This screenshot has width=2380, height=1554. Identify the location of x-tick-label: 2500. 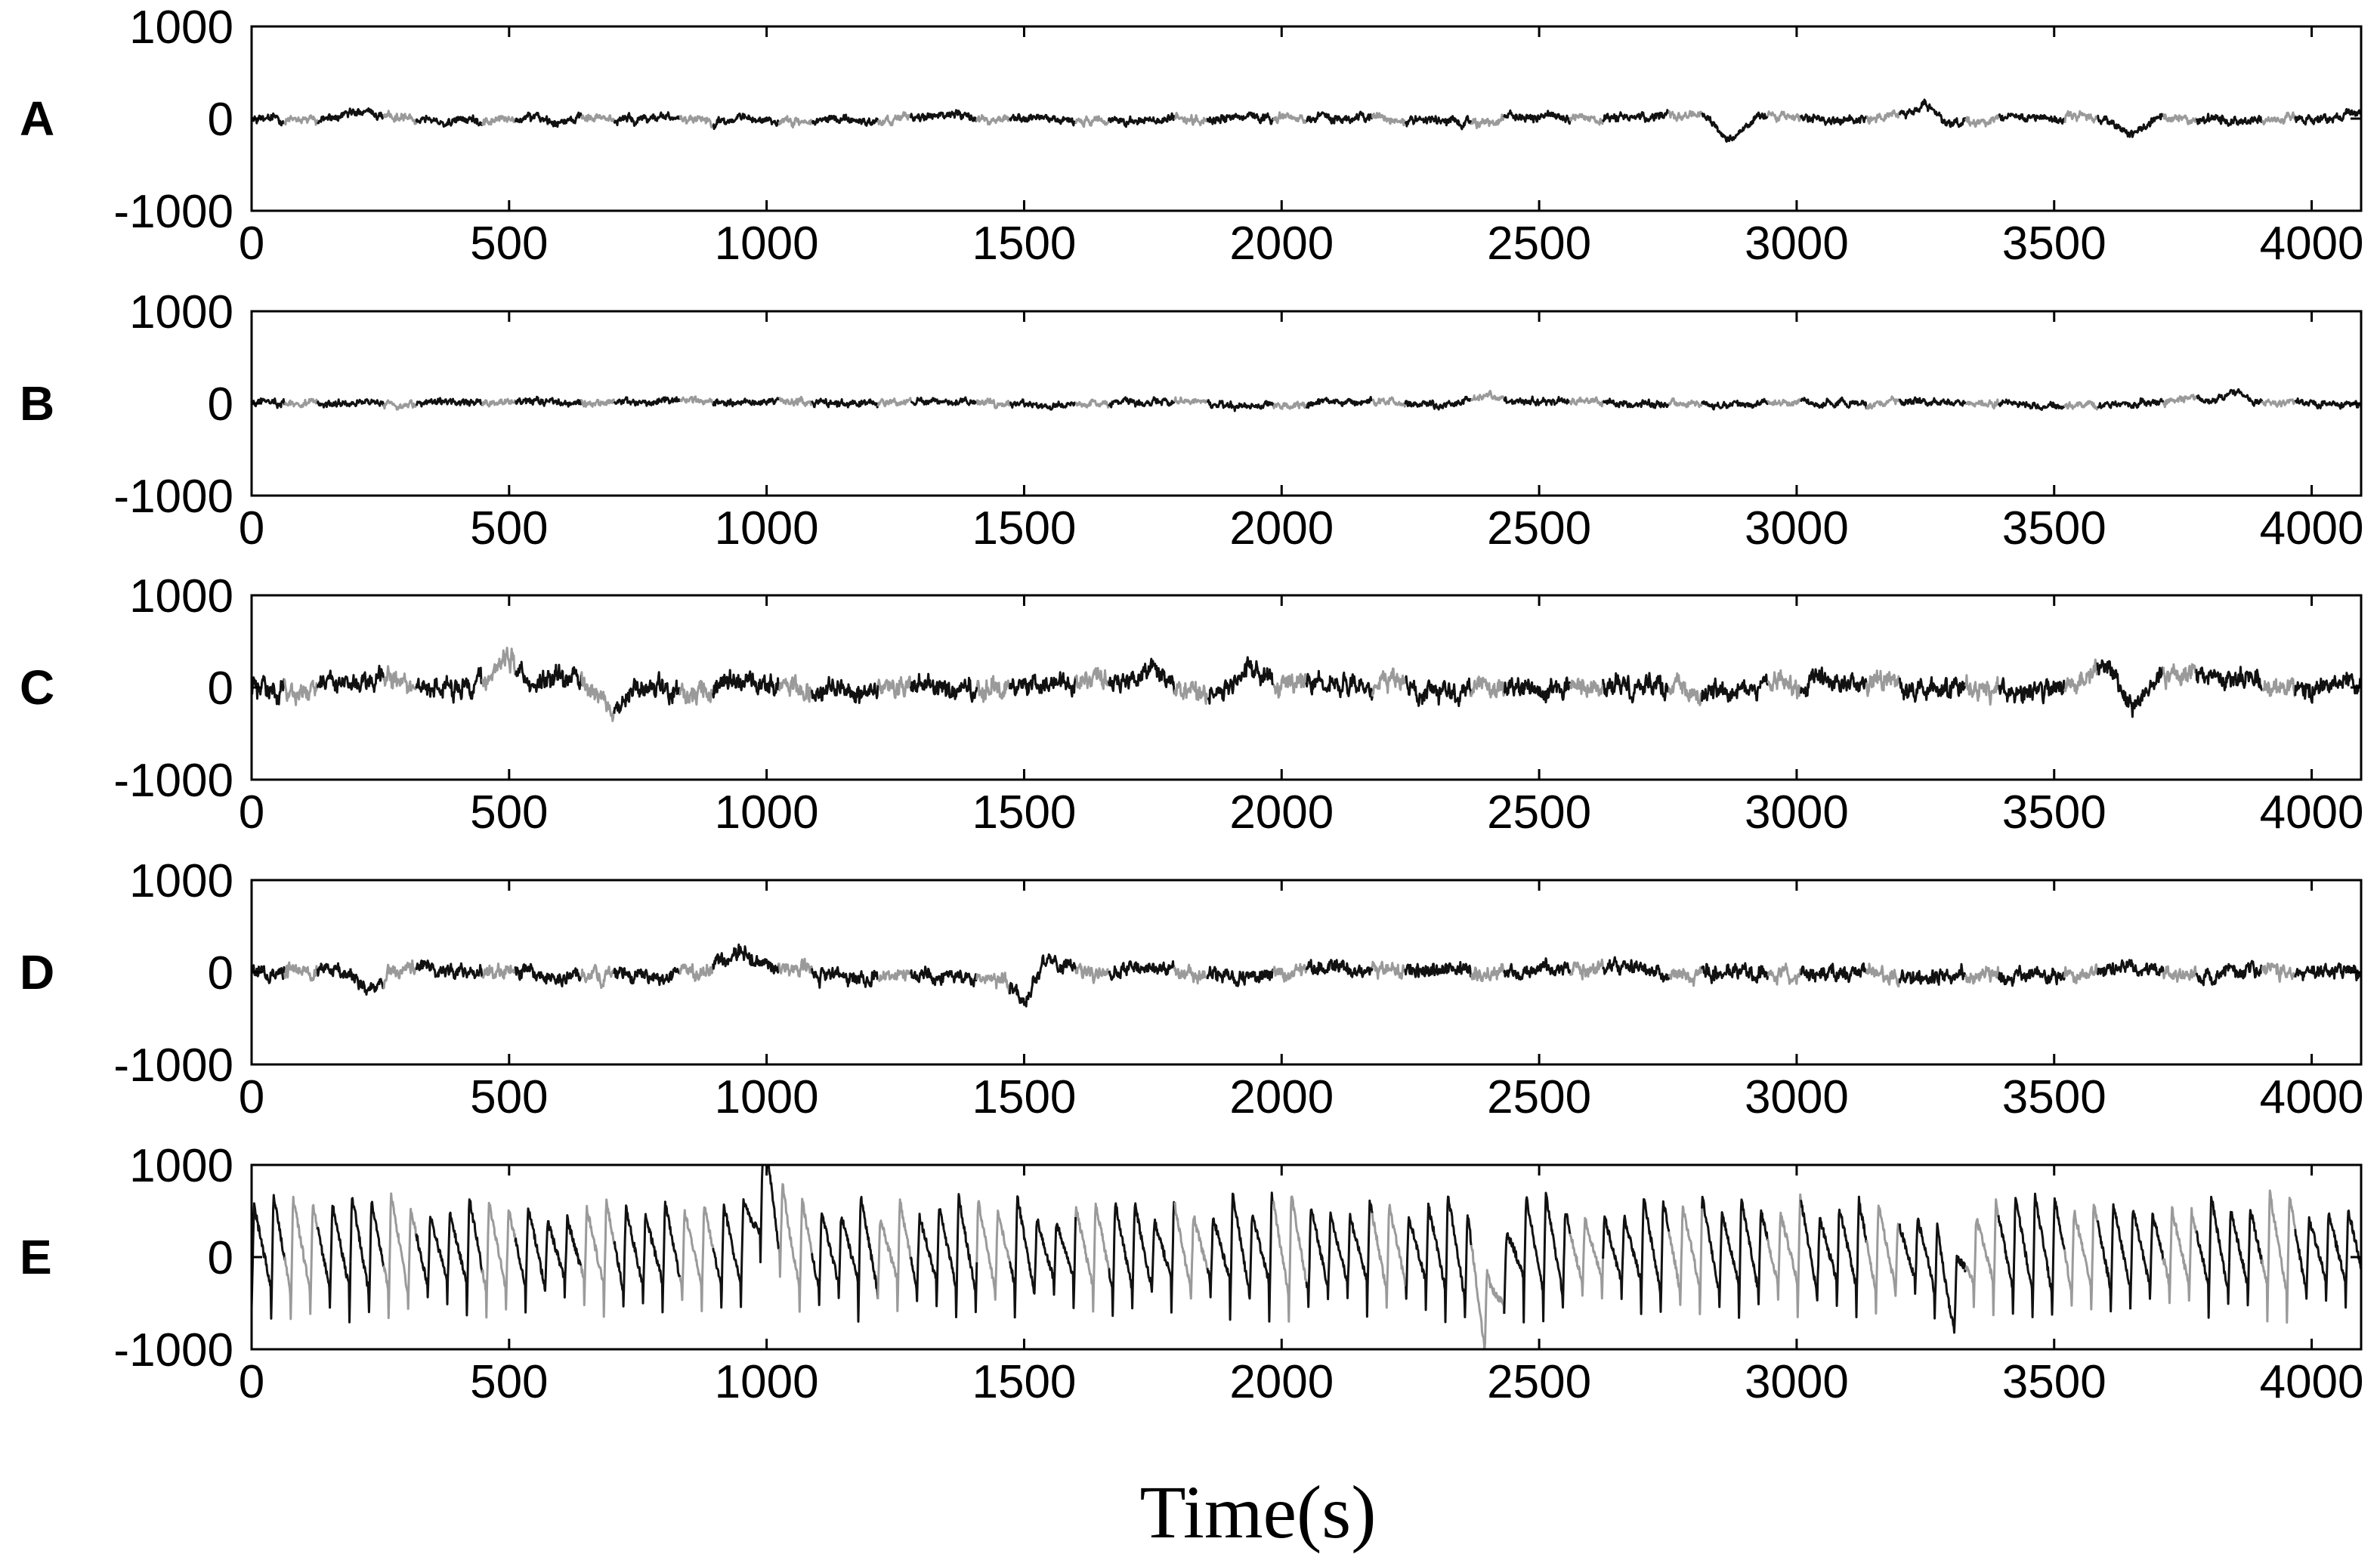
(1539, 1382).